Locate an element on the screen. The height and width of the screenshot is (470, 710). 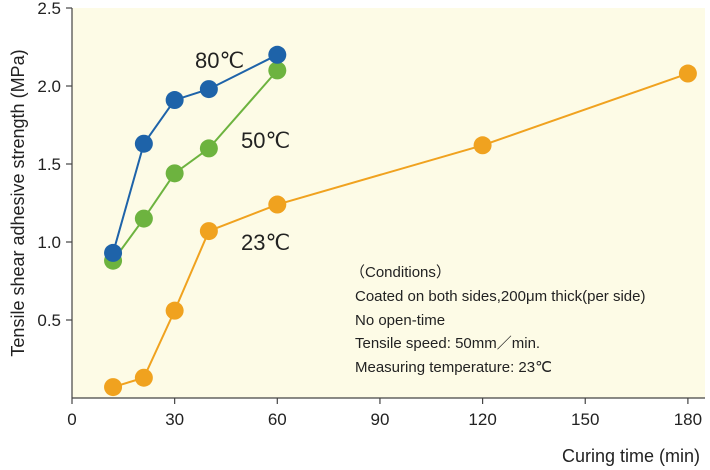
conditions-line-2: No open-time is located at coordinates (400, 320).